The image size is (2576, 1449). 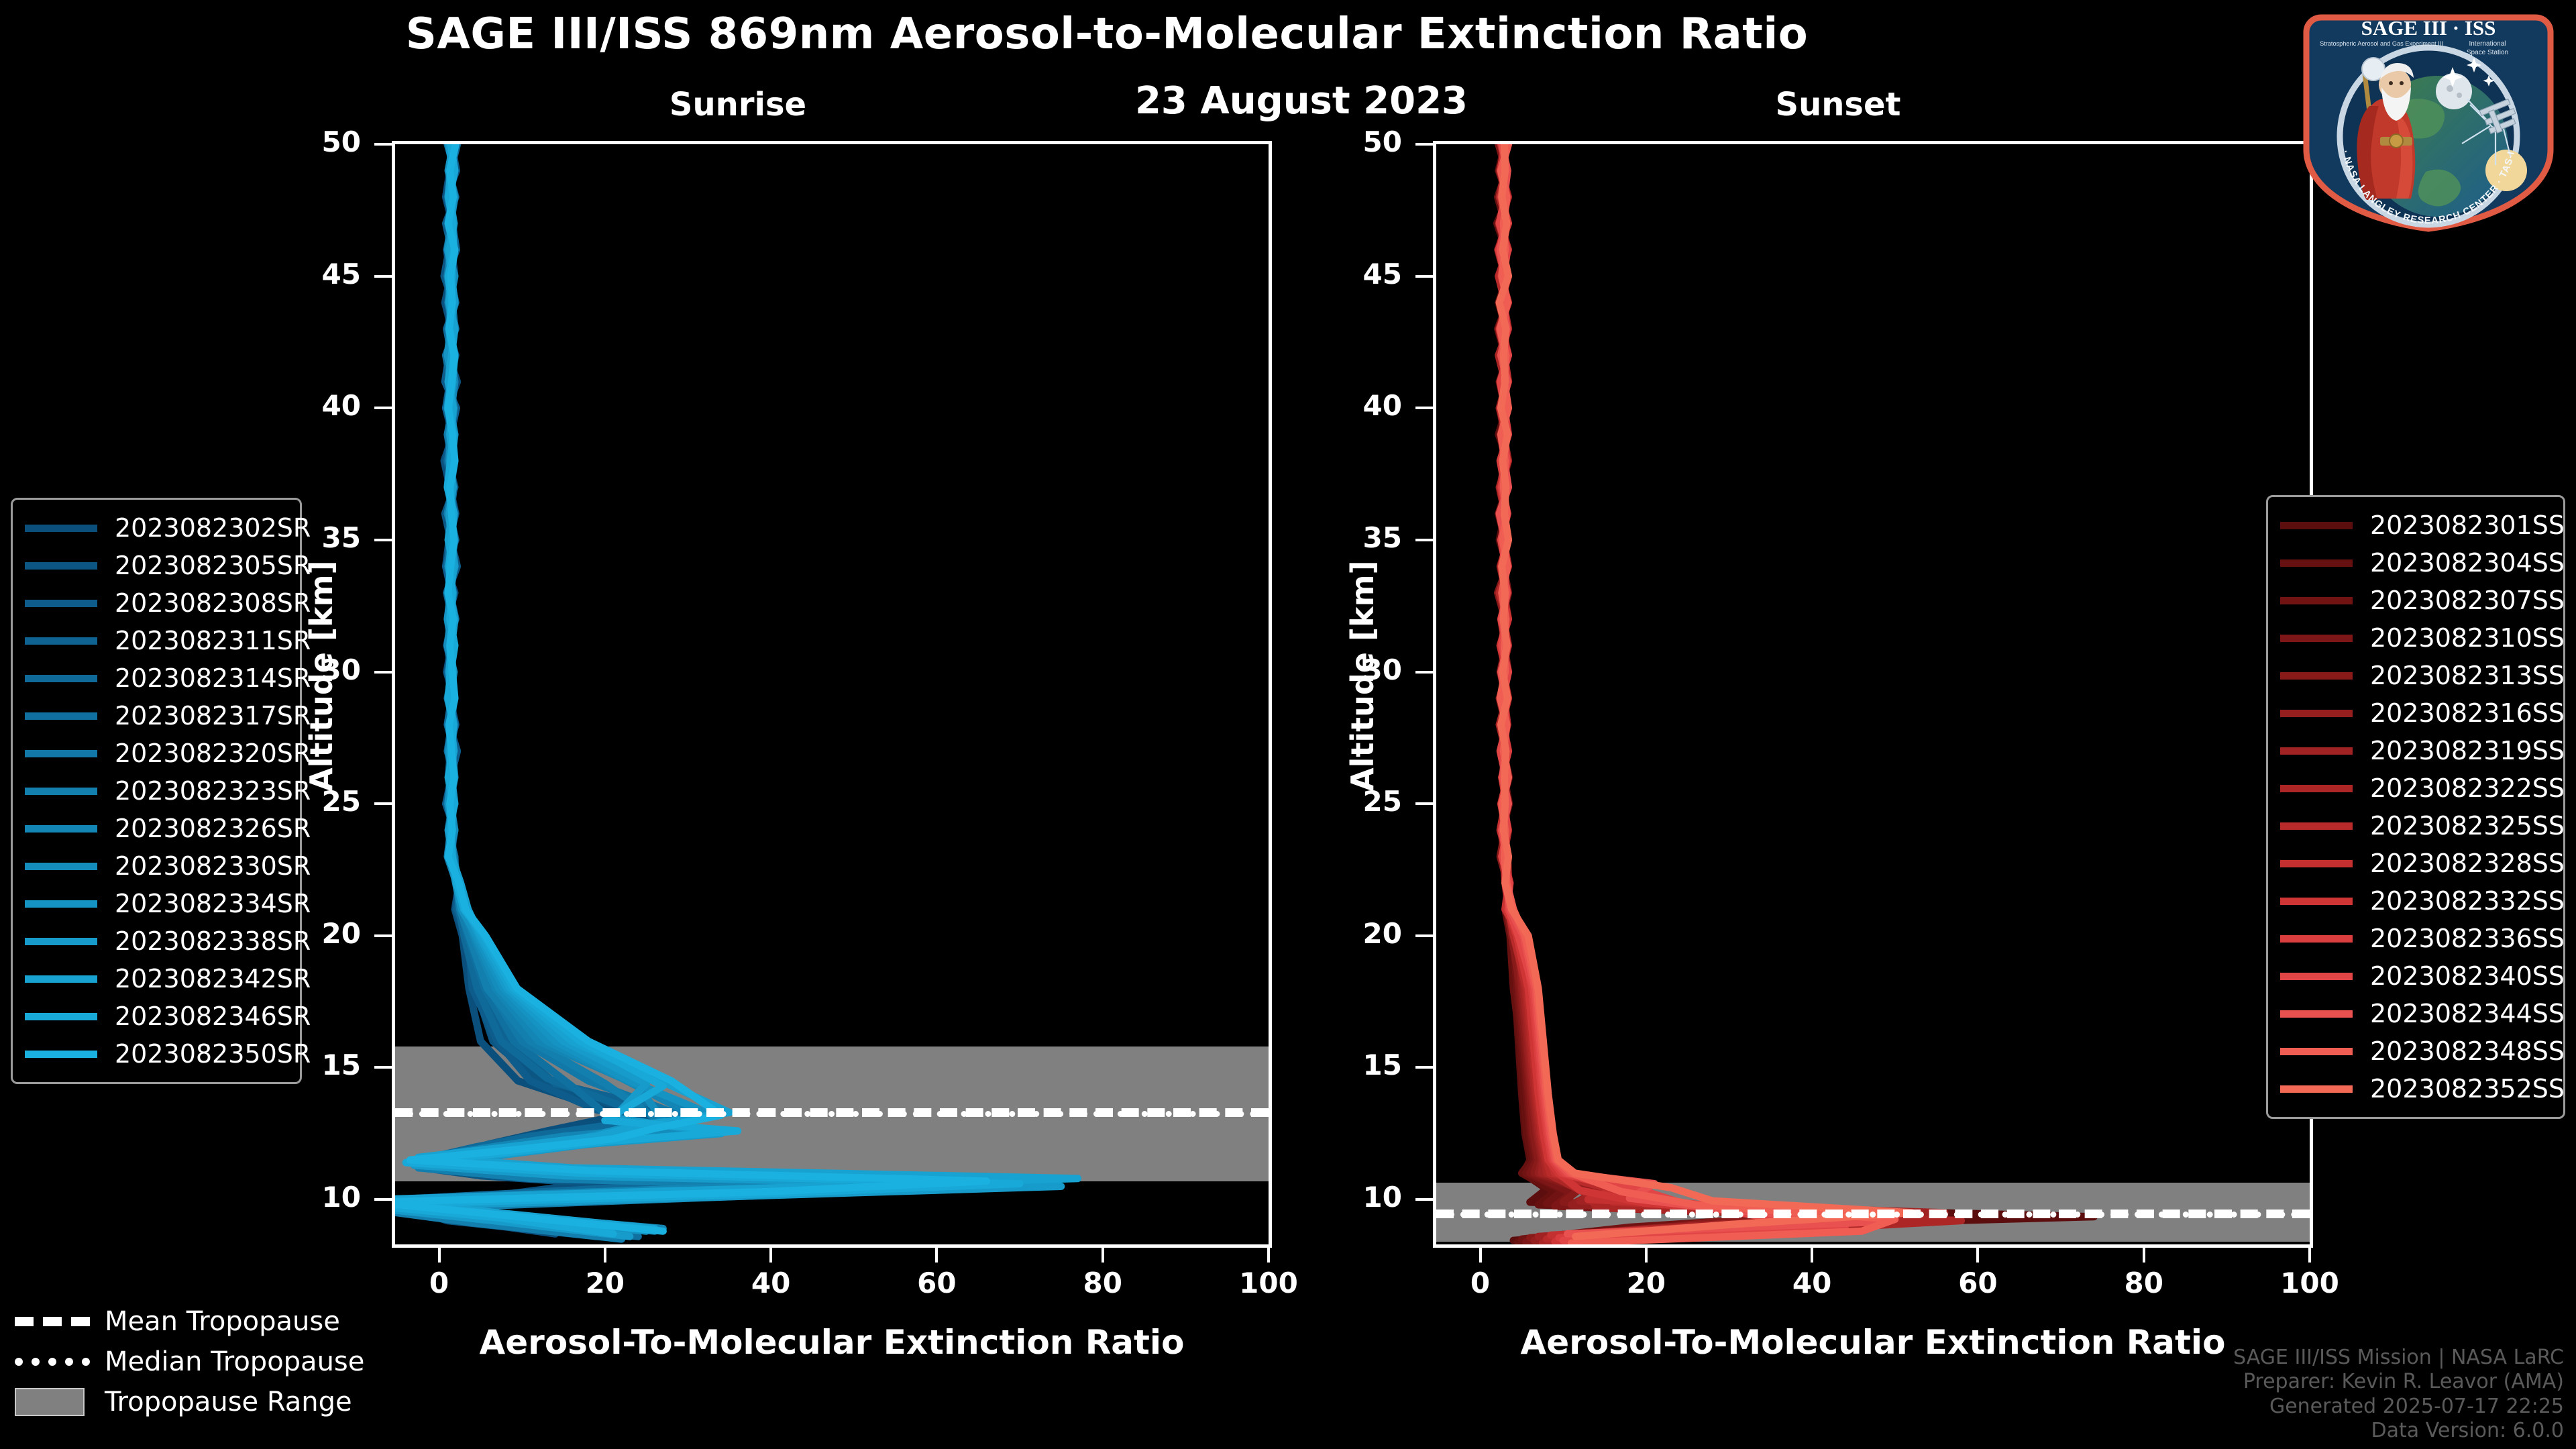 What do you see at coordinates (2467, 675) in the screenshot?
I see `legend-item-label: 2023082313SS` at bounding box center [2467, 675].